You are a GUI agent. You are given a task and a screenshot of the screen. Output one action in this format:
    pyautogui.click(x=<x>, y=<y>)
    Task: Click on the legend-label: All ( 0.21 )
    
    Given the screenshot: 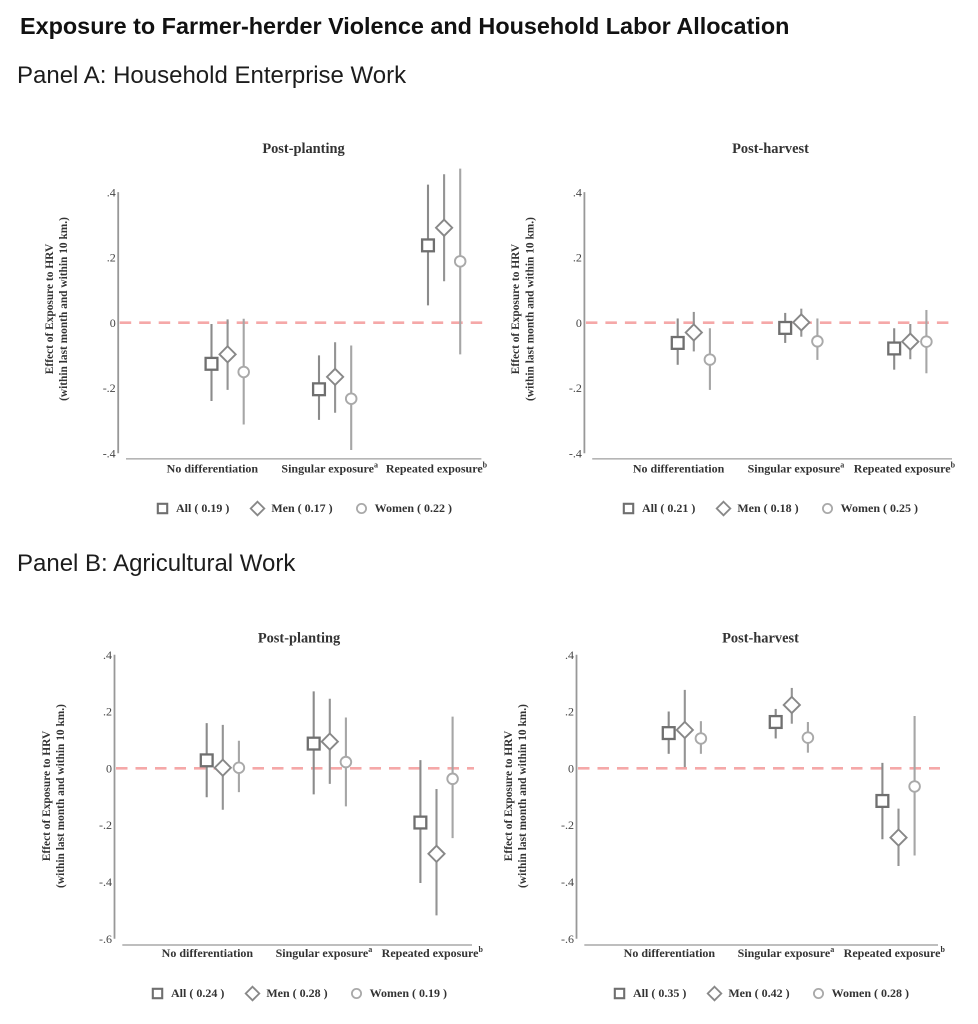 What is the action you would take?
    pyautogui.click(x=669, y=507)
    